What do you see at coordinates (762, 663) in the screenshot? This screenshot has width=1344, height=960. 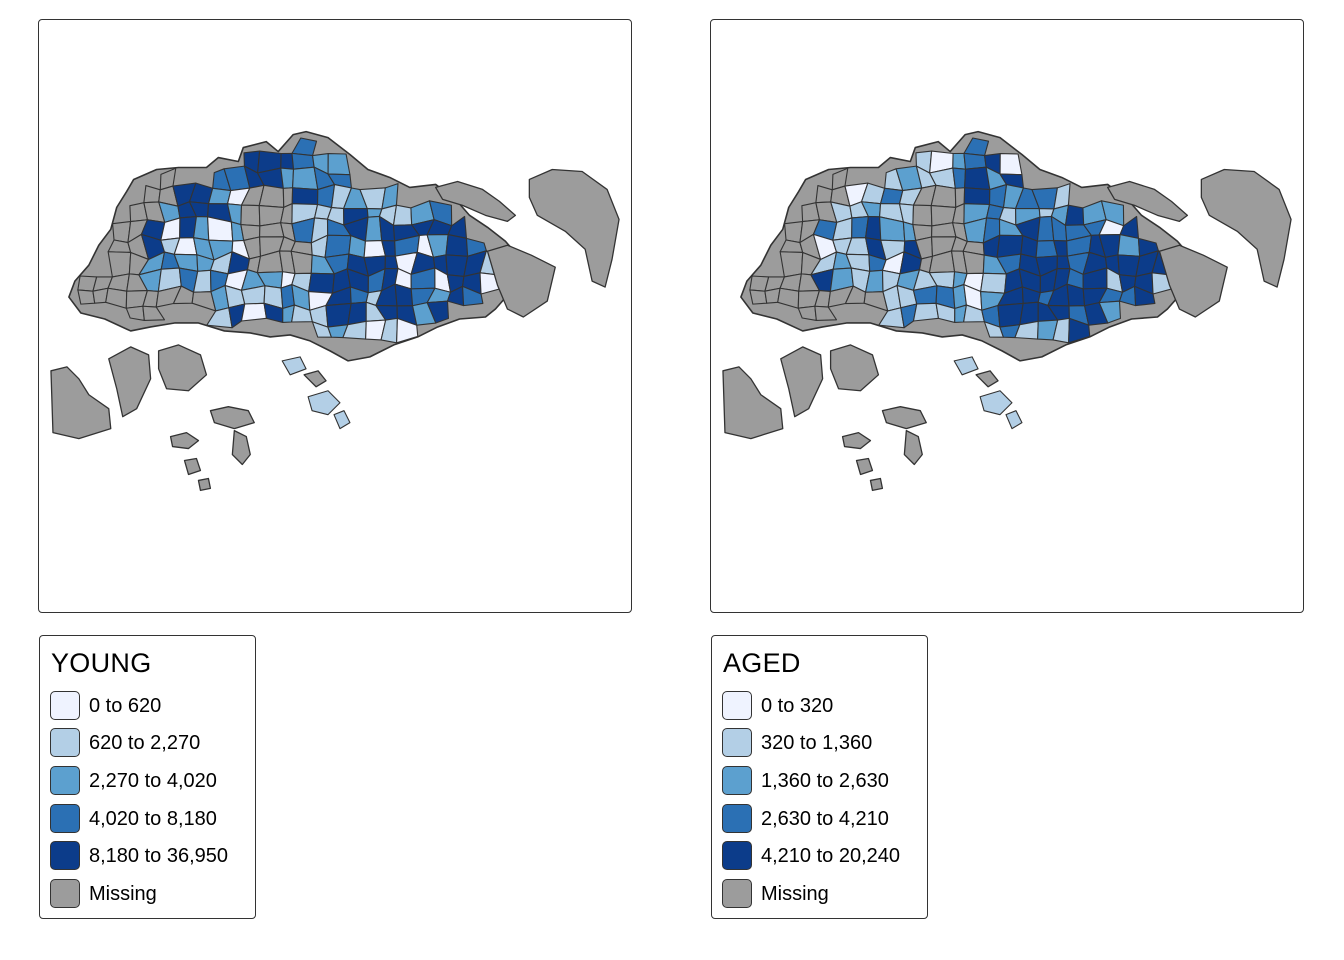 I see `legend-title: AGED` at bounding box center [762, 663].